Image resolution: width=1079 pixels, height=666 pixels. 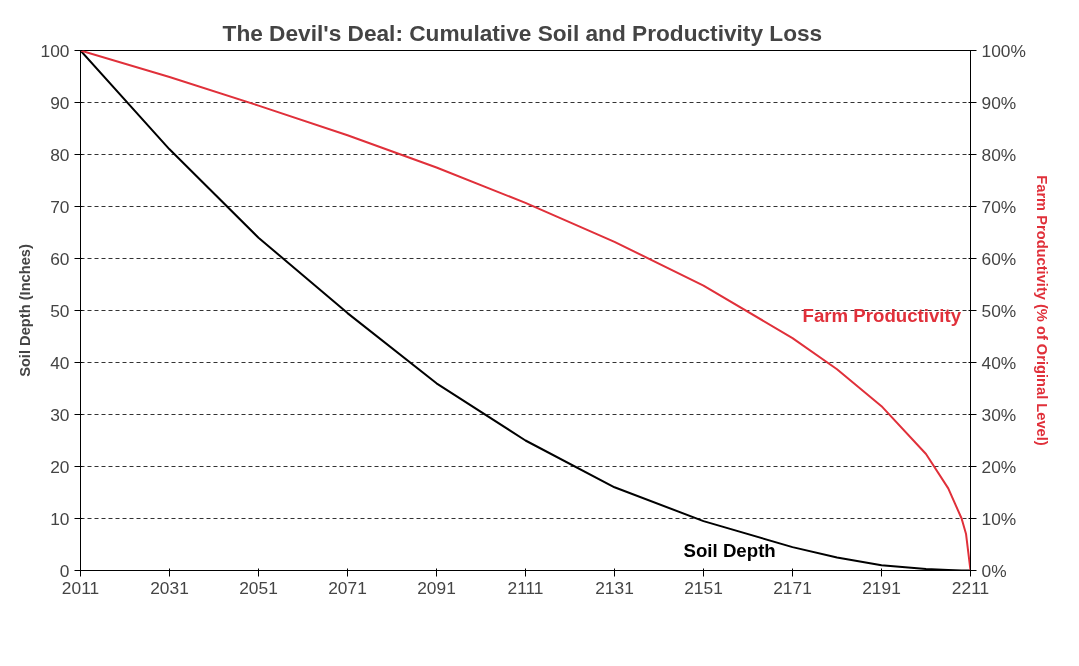 What do you see at coordinates (347, 587) in the screenshot?
I see `x-tick-label: 2071` at bounding box center [347, 587].